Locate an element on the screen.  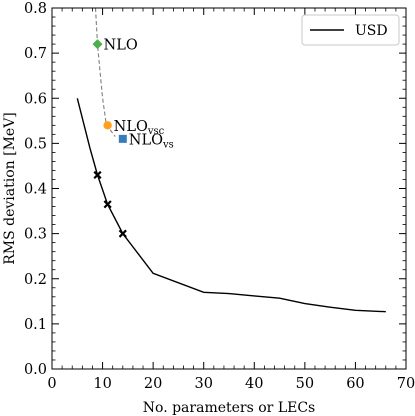
marker-label-subscript: vsc is located at coordinates (156, 131).